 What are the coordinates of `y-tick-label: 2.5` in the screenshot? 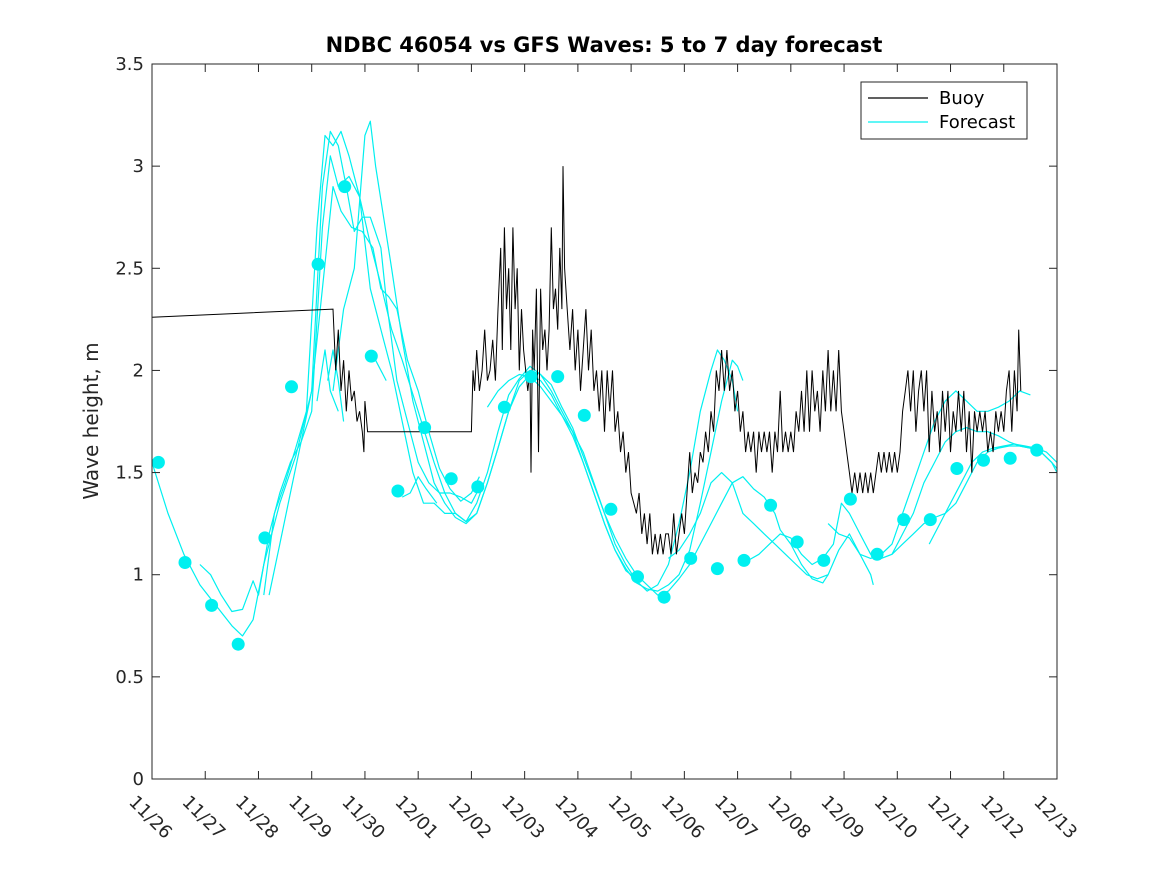 It's located at (129, 268).